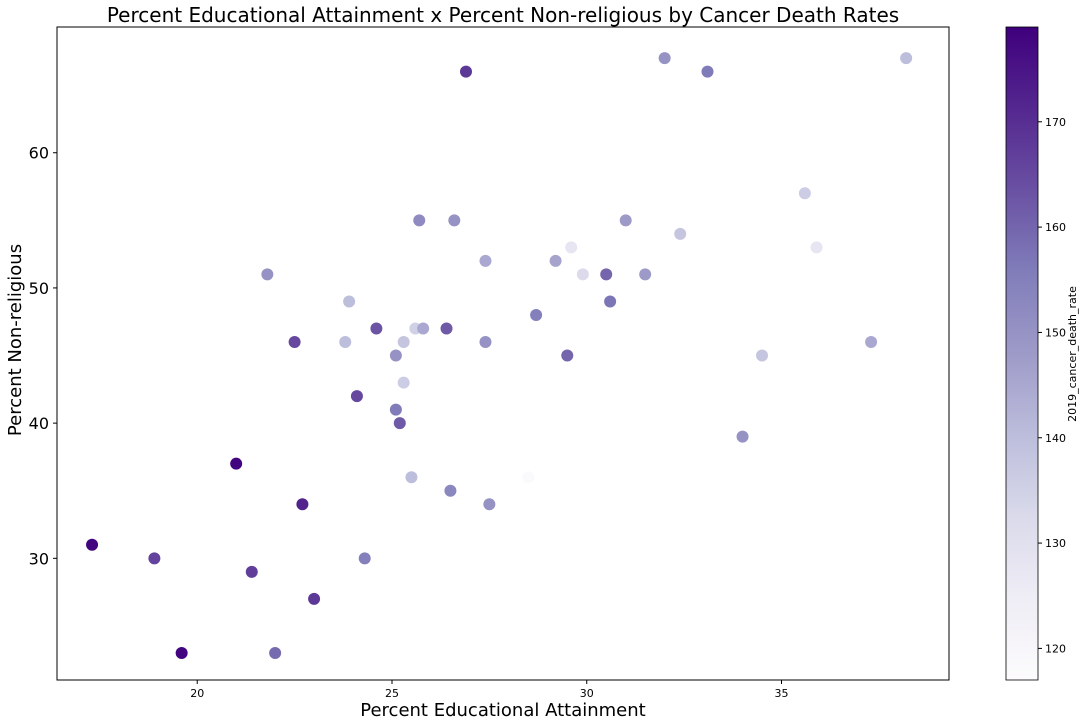 The image size is (1085, 726). What do you see at coordinates (1052, 385) in the screenshot?
I see `colorbar-ticks: 120 130 140 150 160 170` at bounding box center [1052, 385].